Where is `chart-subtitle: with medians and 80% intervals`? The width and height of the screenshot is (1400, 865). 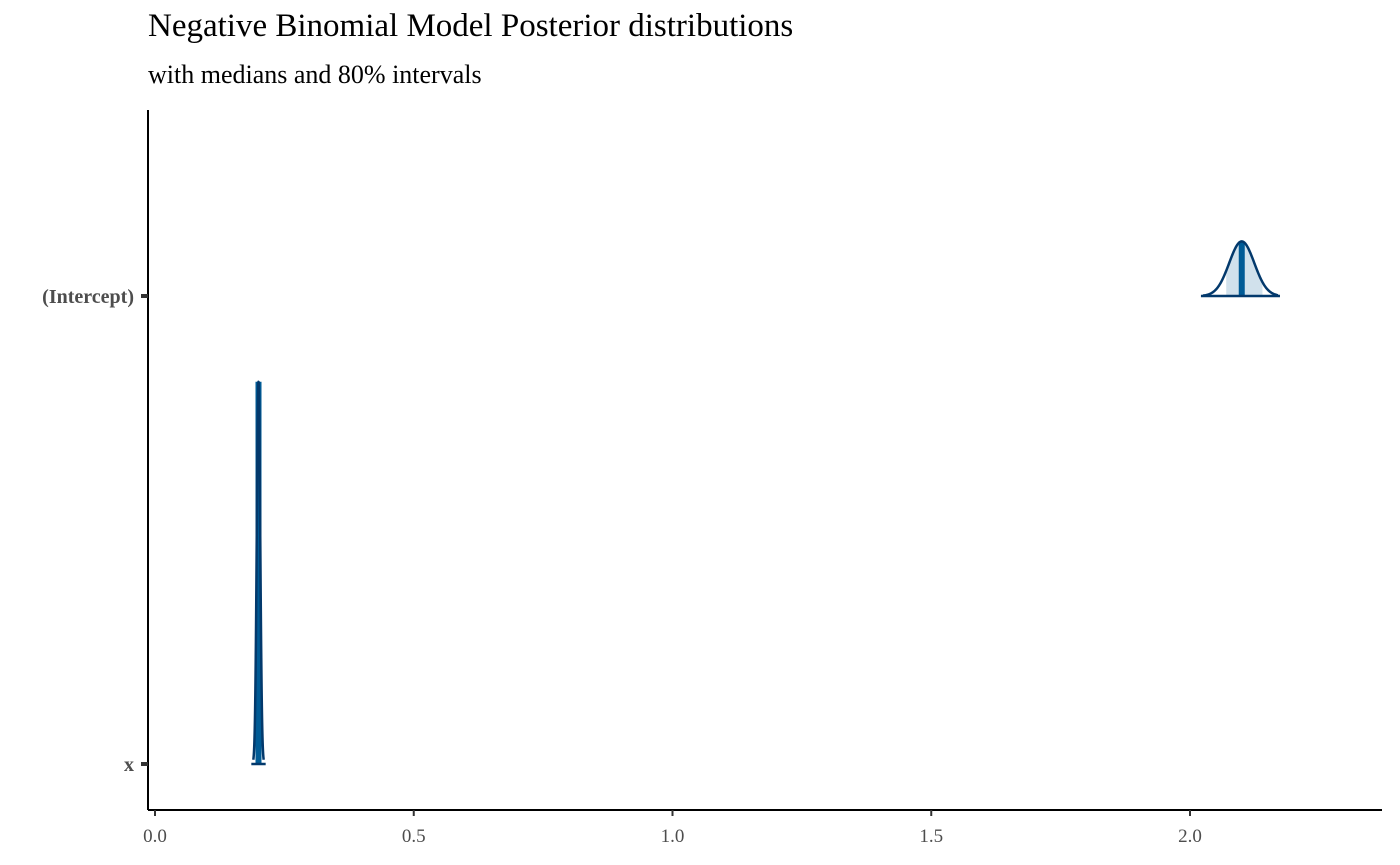
chart-subtitle: with medians and 80% intervals is located at coordinates (315, 74).